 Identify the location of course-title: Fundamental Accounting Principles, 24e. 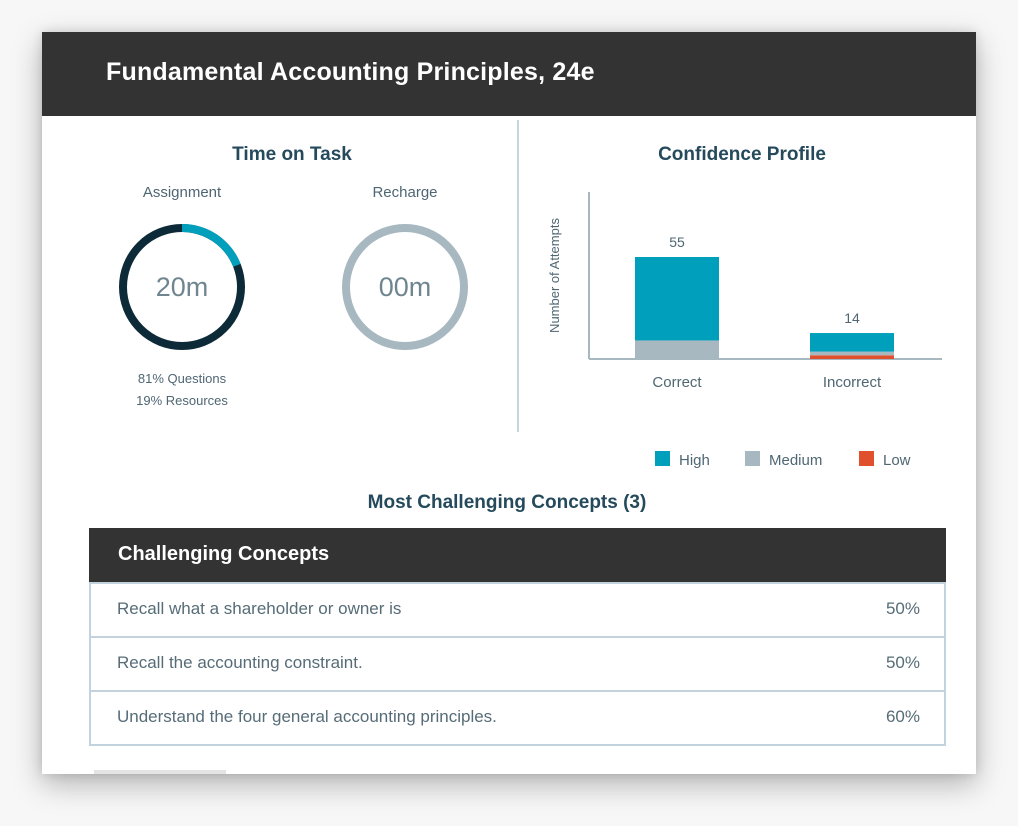
(350, 72).